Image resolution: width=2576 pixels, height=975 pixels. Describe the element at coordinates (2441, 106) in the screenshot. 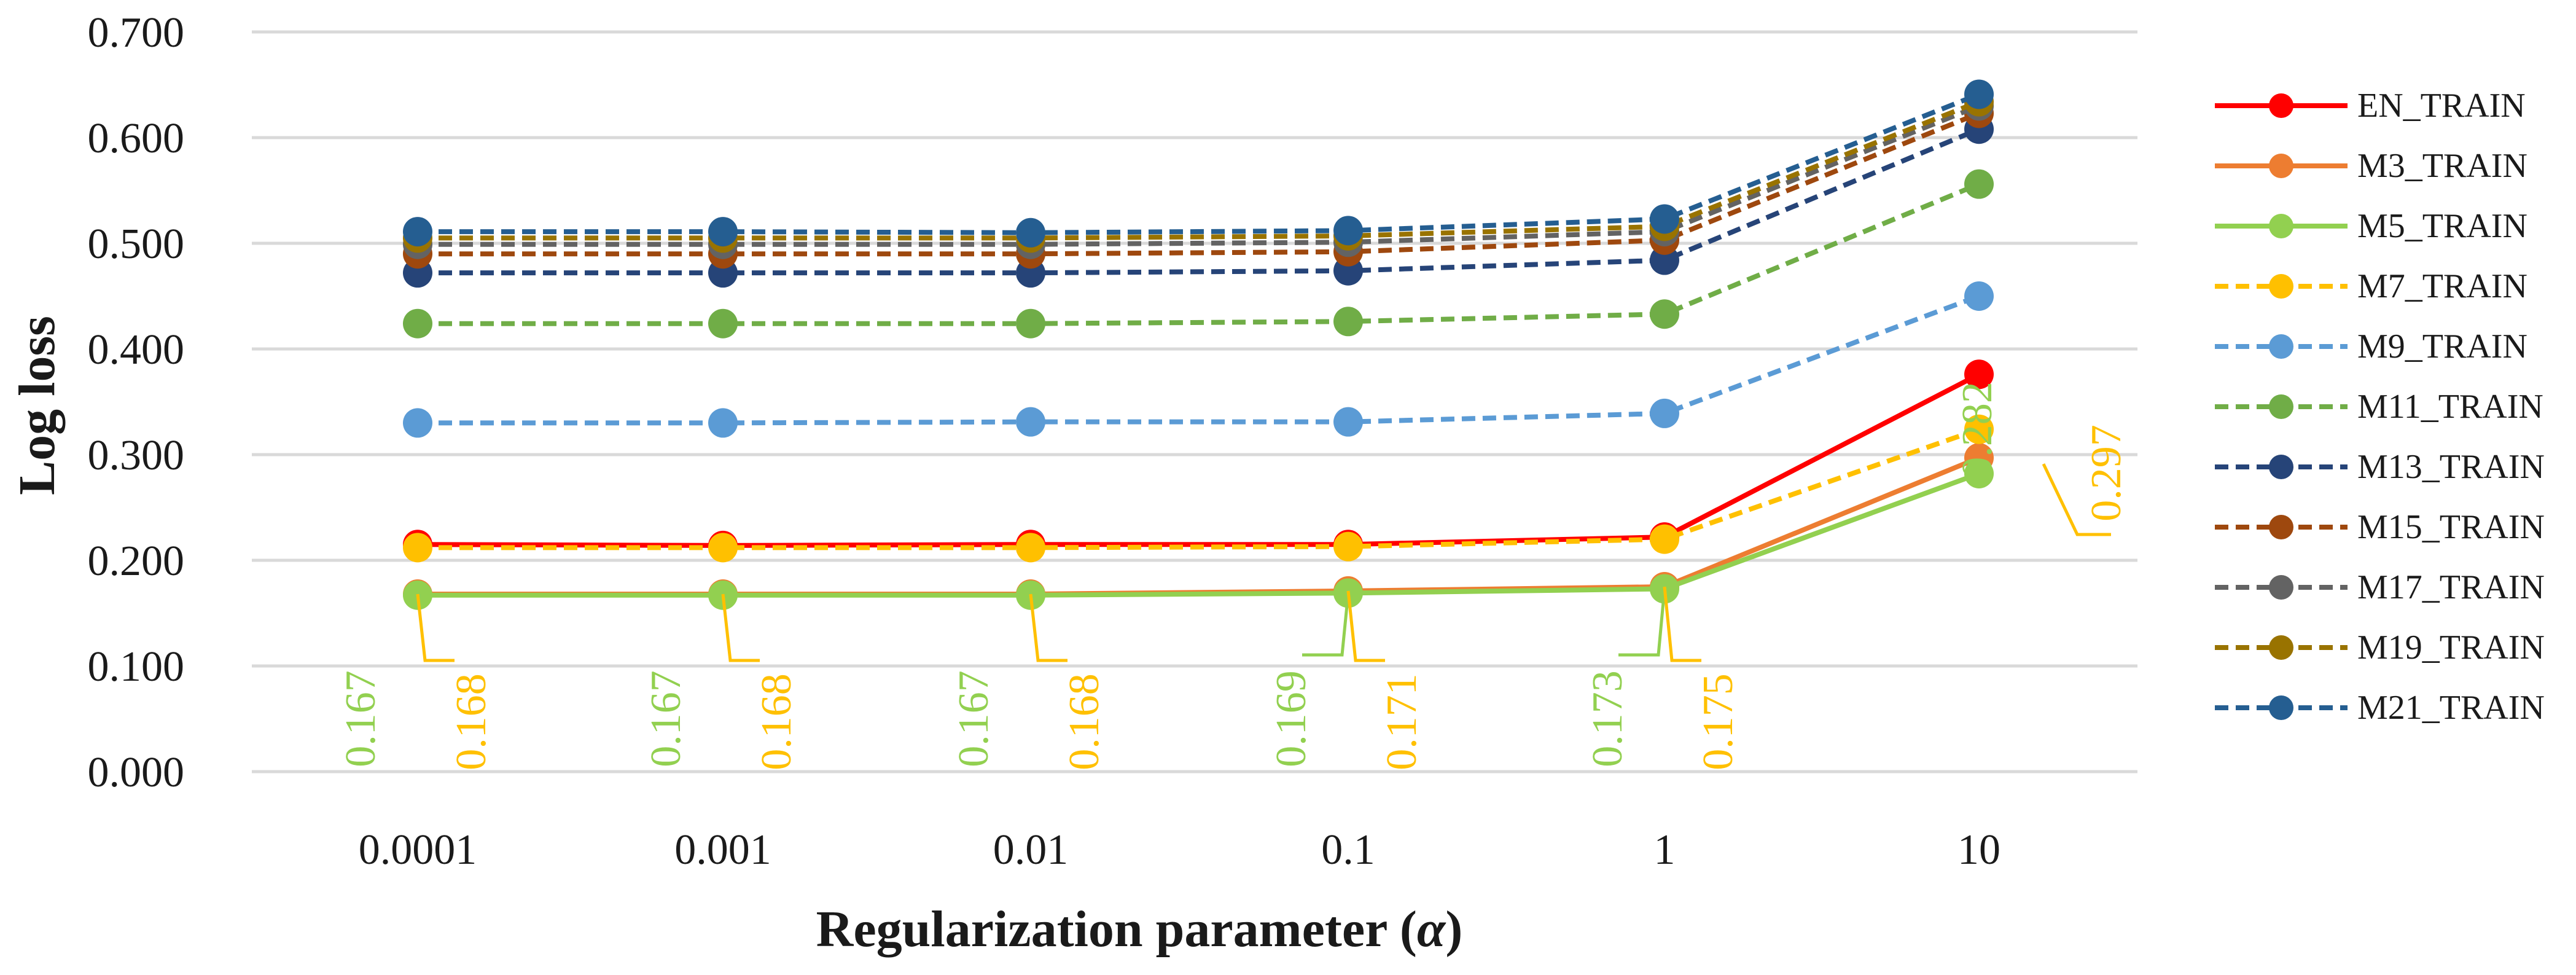

I see `legend-label: EN_TRAIN` at that location.